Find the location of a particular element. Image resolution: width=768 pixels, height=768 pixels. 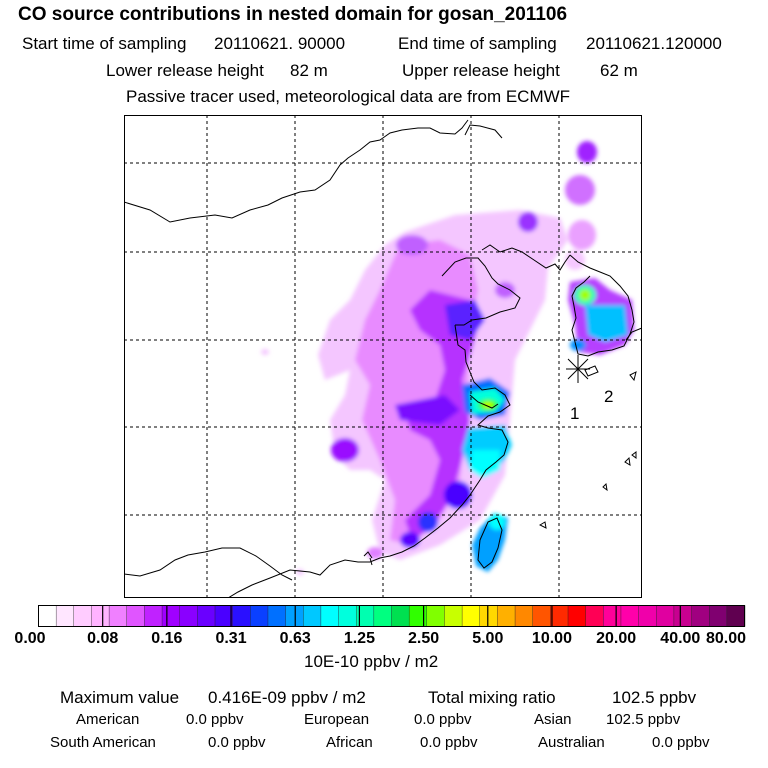

colorbar-tick-label: 1.25 is located at coordinates (359, 638).